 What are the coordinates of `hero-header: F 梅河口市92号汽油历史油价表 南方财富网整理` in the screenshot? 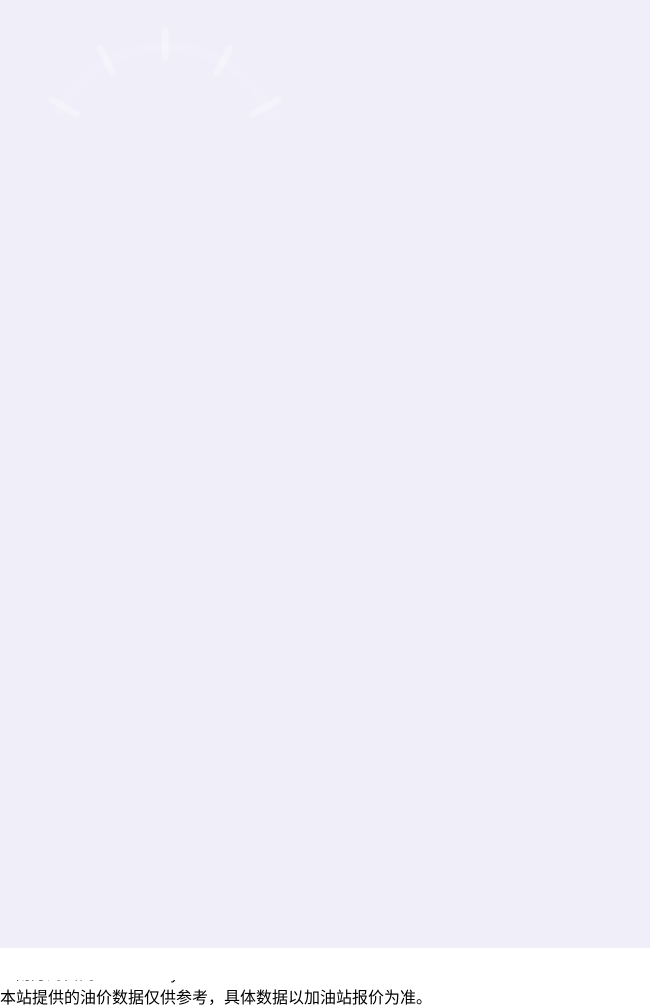 It's located at (325, 59).